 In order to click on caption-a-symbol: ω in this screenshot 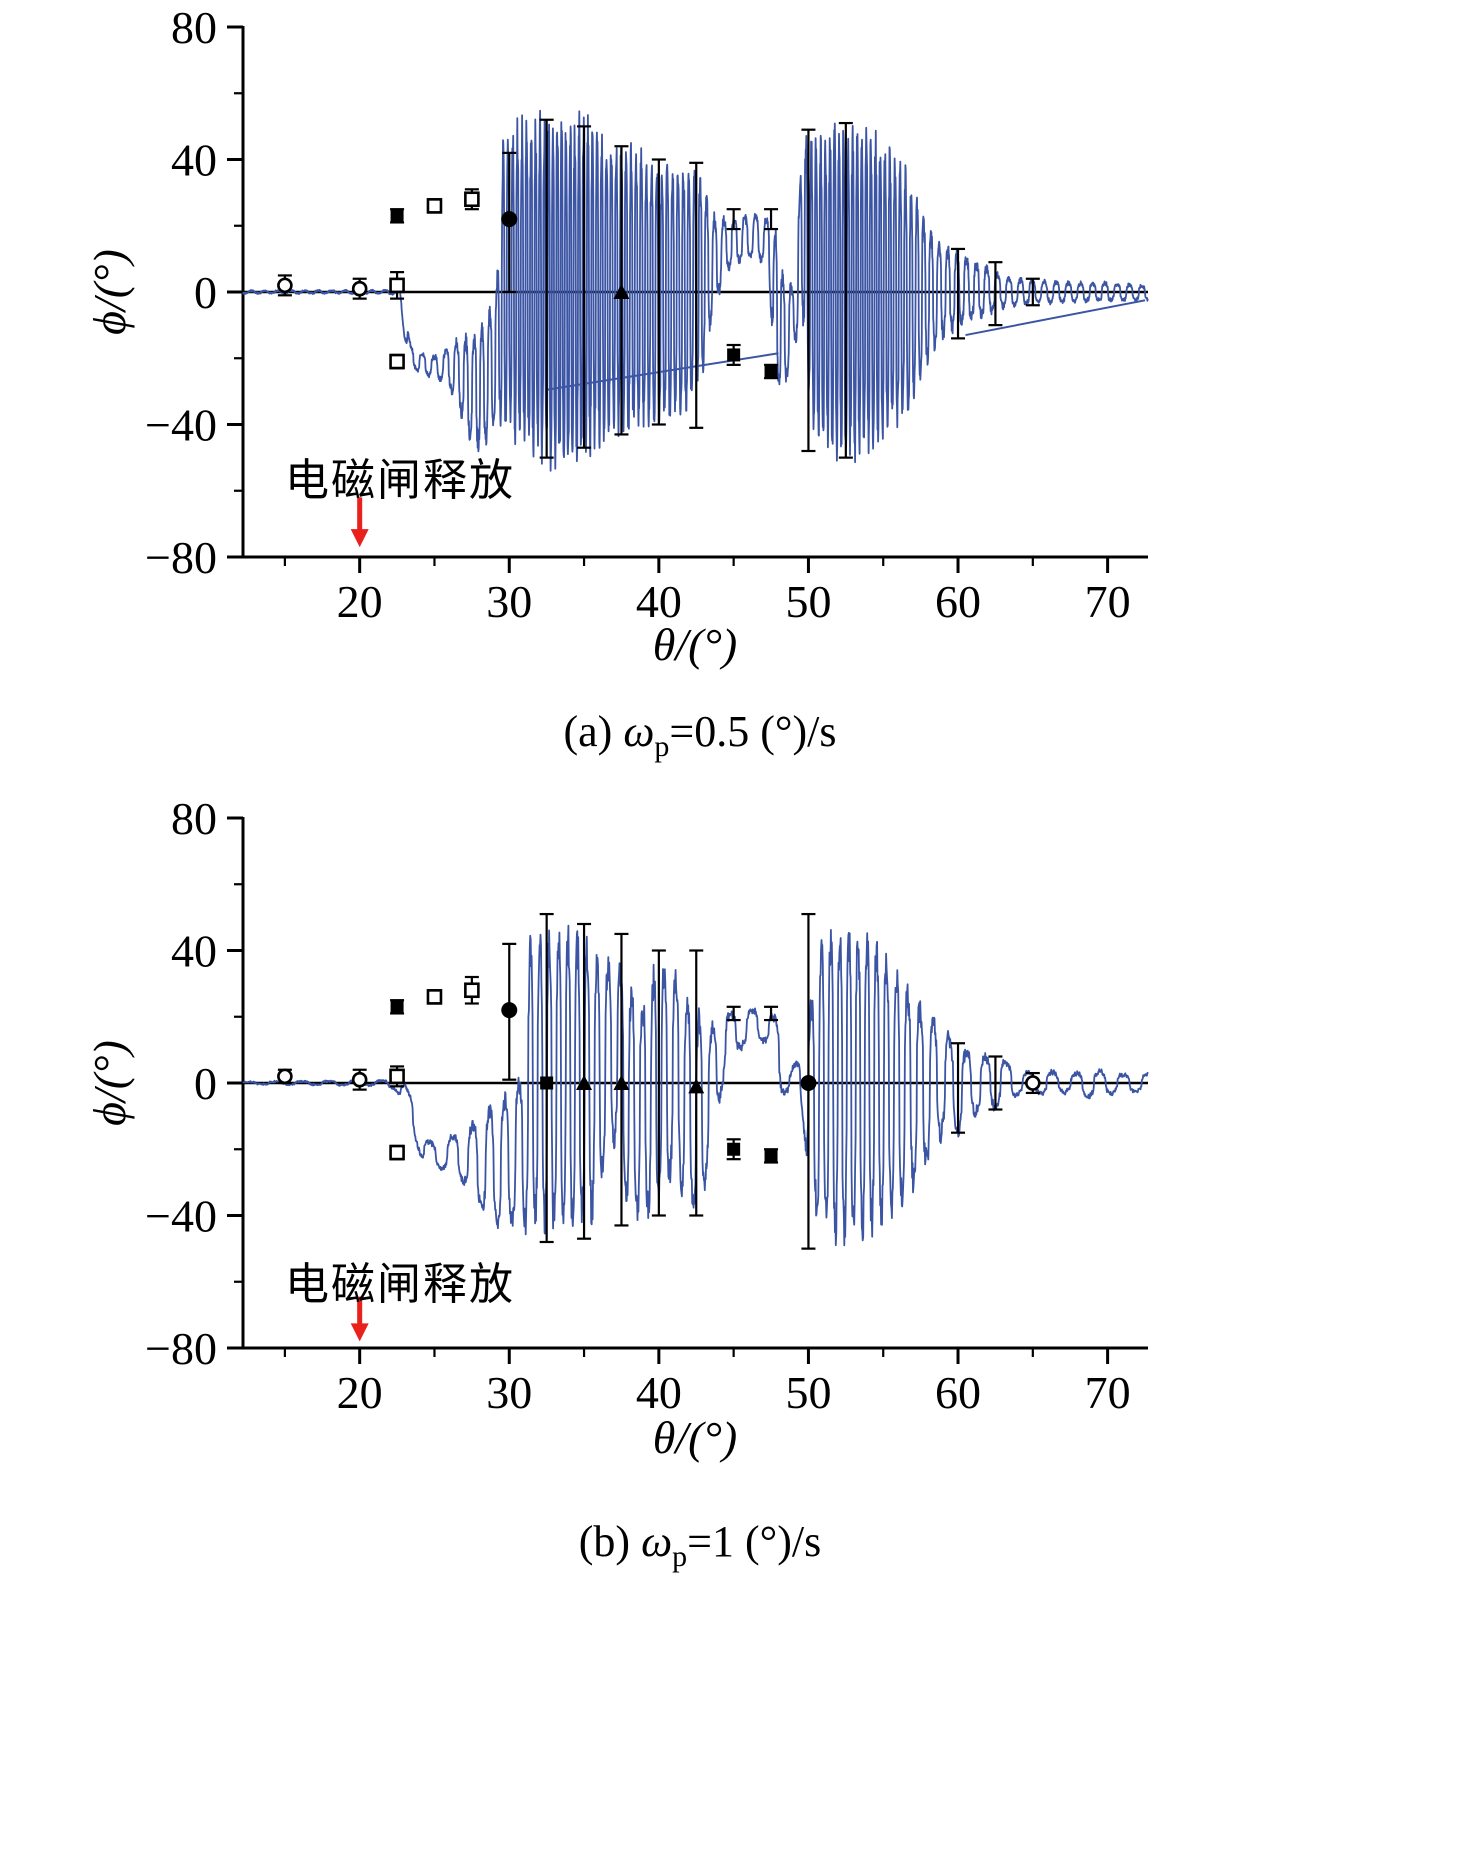, I will do `click(639, 731)`.